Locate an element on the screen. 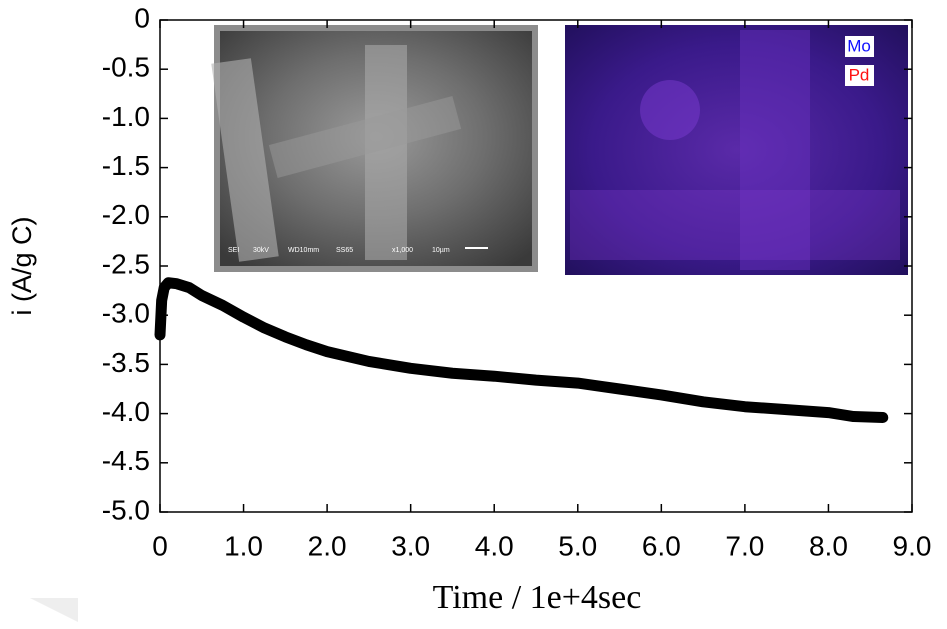 The image size is (947, 629). y-tick-label: -3.5 is located at coordinates (126, 362).